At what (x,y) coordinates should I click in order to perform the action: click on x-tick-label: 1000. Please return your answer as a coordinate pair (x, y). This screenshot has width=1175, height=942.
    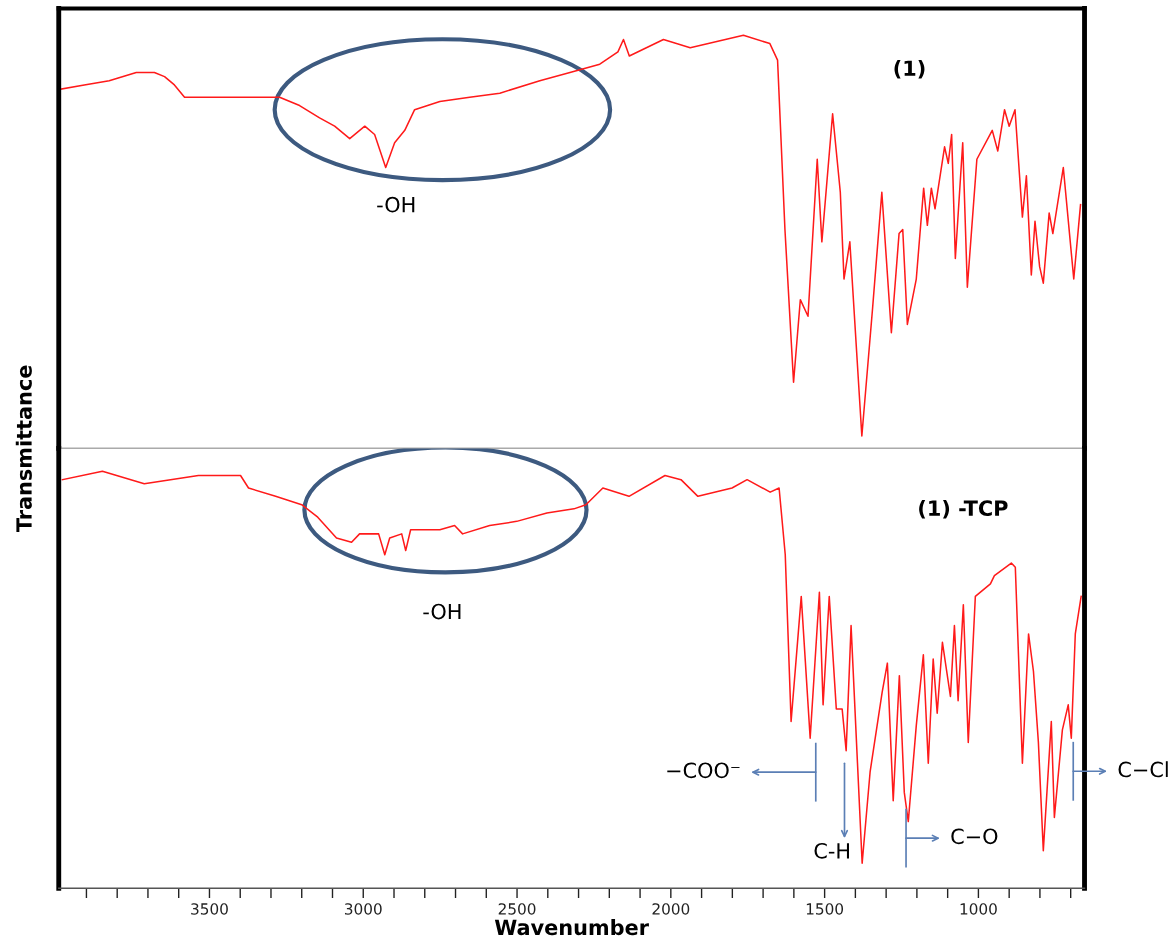
    Looking at the image, I should click on (978, 909).